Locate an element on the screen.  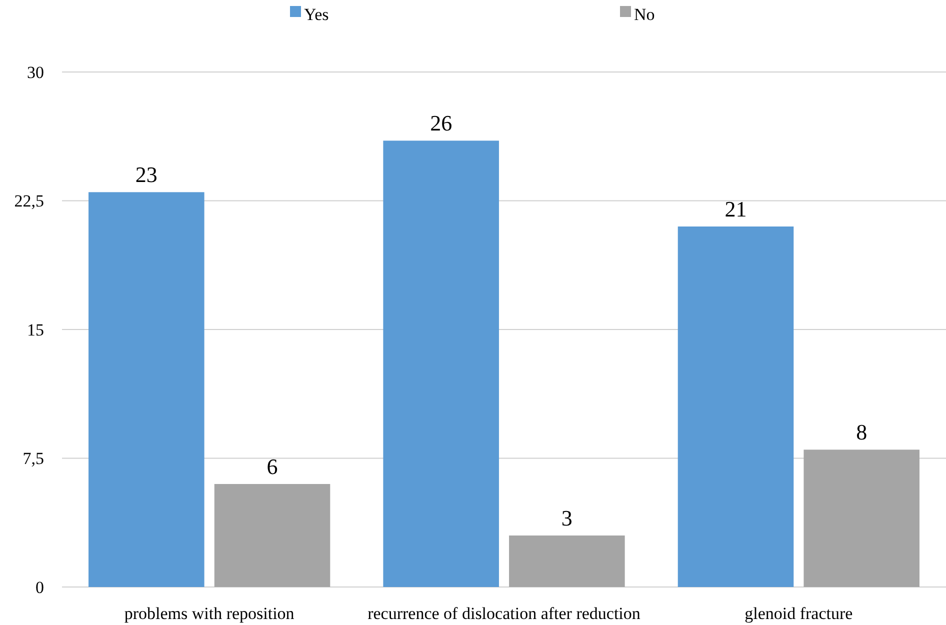
data-label: 23 is located at coordinates (146, 175).